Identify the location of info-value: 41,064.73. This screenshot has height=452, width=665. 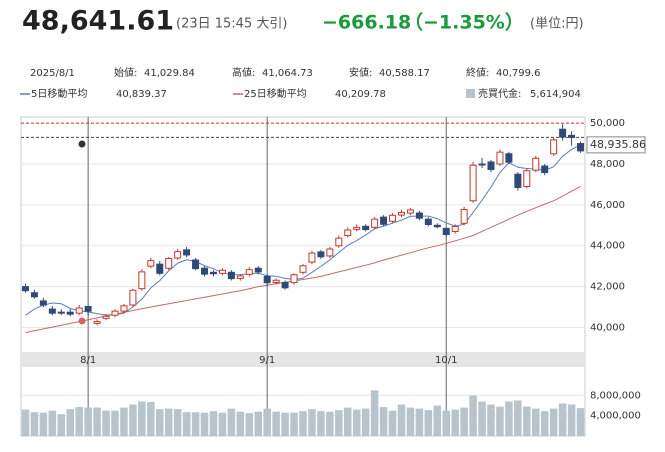
(287, 73).